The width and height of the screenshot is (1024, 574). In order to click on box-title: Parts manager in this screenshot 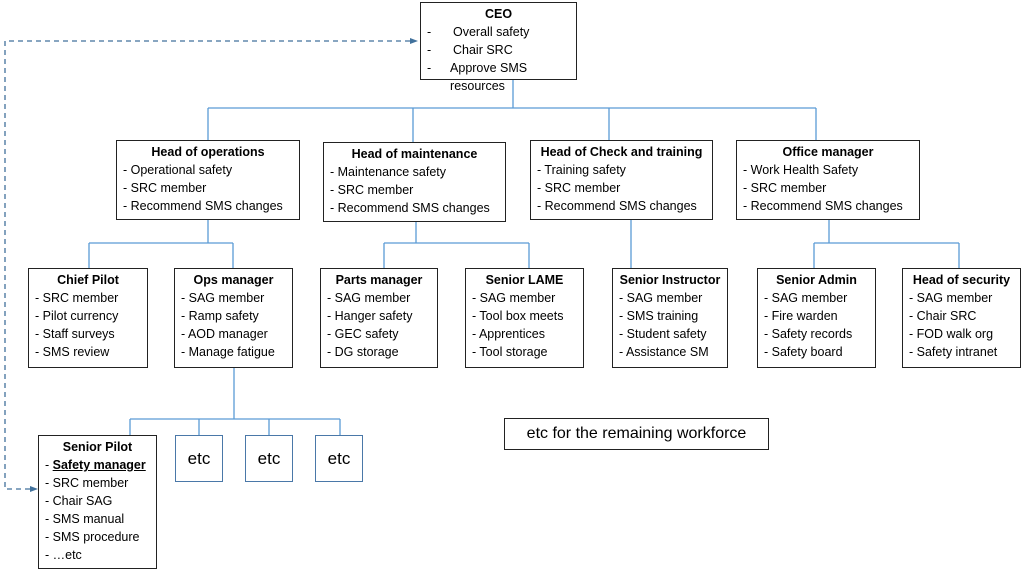, I will do `click(379, 280)`.